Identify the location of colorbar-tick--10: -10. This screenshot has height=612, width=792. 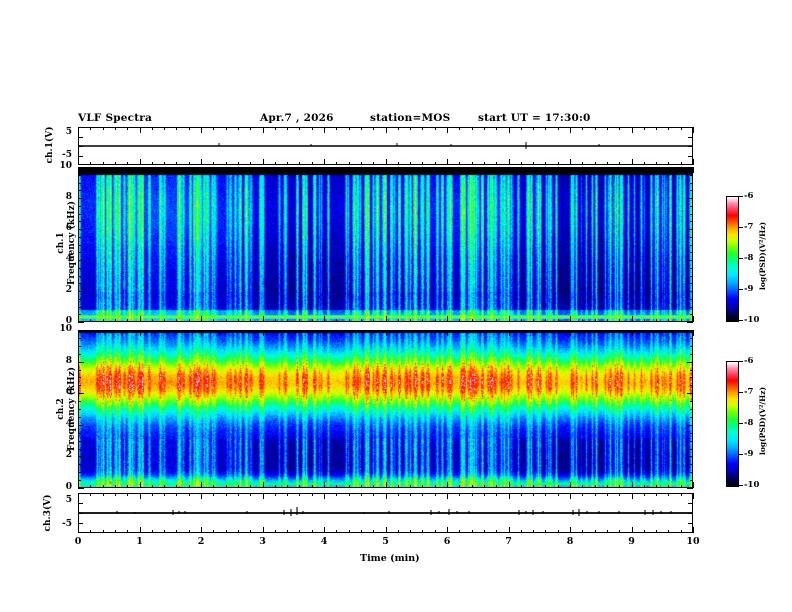
(752, 485).